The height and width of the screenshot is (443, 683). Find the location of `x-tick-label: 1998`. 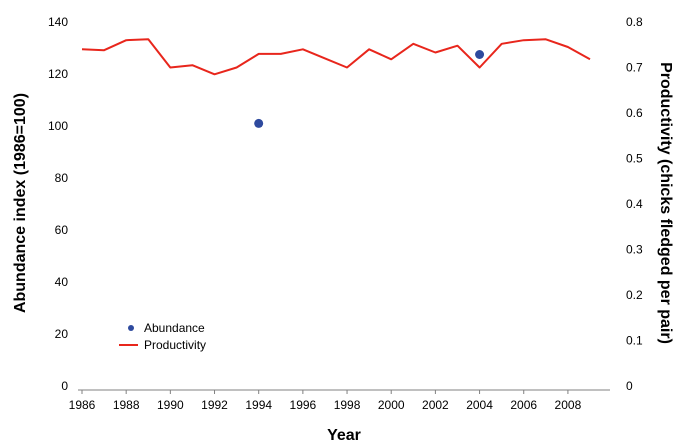

x-tick-label: 1998 is located at coordinates (347, 405).